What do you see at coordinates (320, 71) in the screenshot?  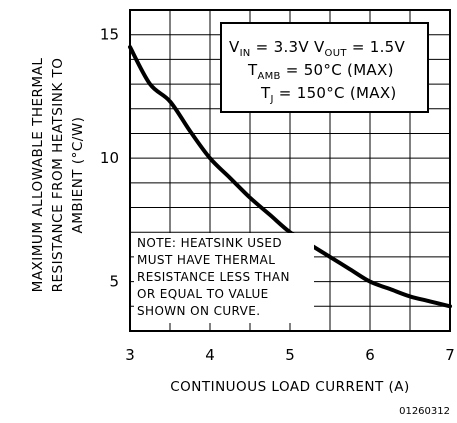 I see `condition-tamb: TAMB = 50°C (MAX)` at bounding box center [320, 71].